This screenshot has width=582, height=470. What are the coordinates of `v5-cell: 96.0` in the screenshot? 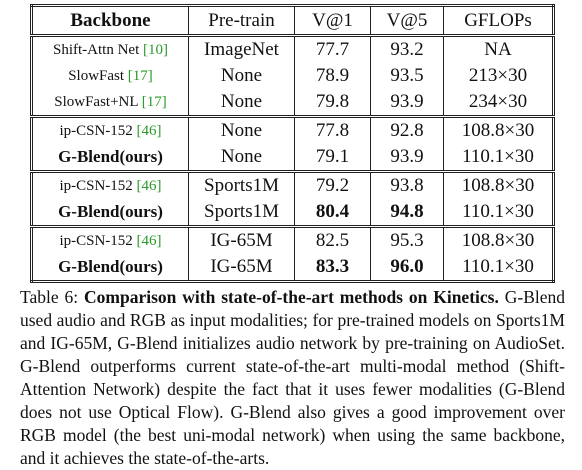 It's located at (407, 268).